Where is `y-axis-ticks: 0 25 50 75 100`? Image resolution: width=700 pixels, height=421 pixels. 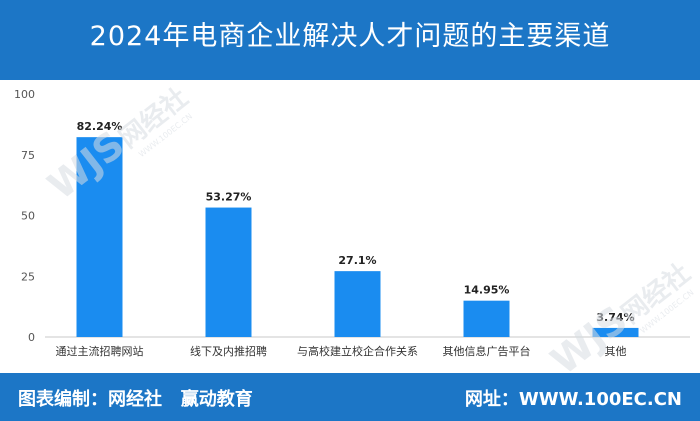
y-axis-ticks: 0 25 50 75 100 is located at coordinates (24, 216).